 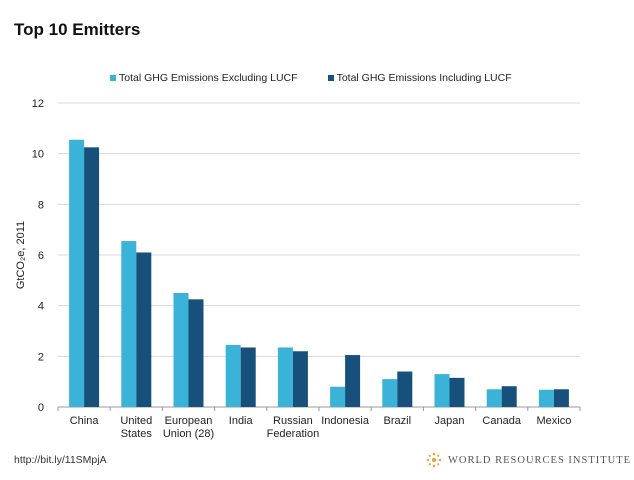 I want to click on x-tick-label-line: Brazil, so click(x=398, y=421).